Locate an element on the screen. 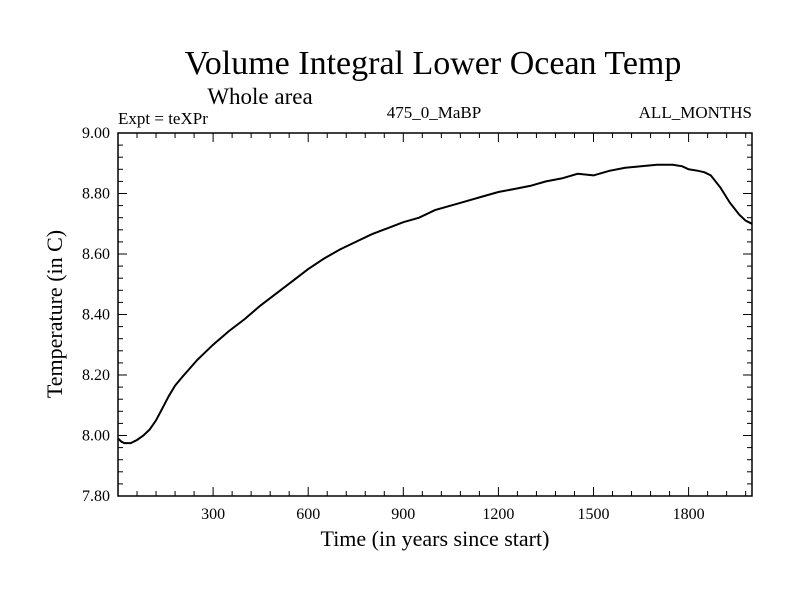  y-tick-label: 8.20 is located at coordinates (96, 375).